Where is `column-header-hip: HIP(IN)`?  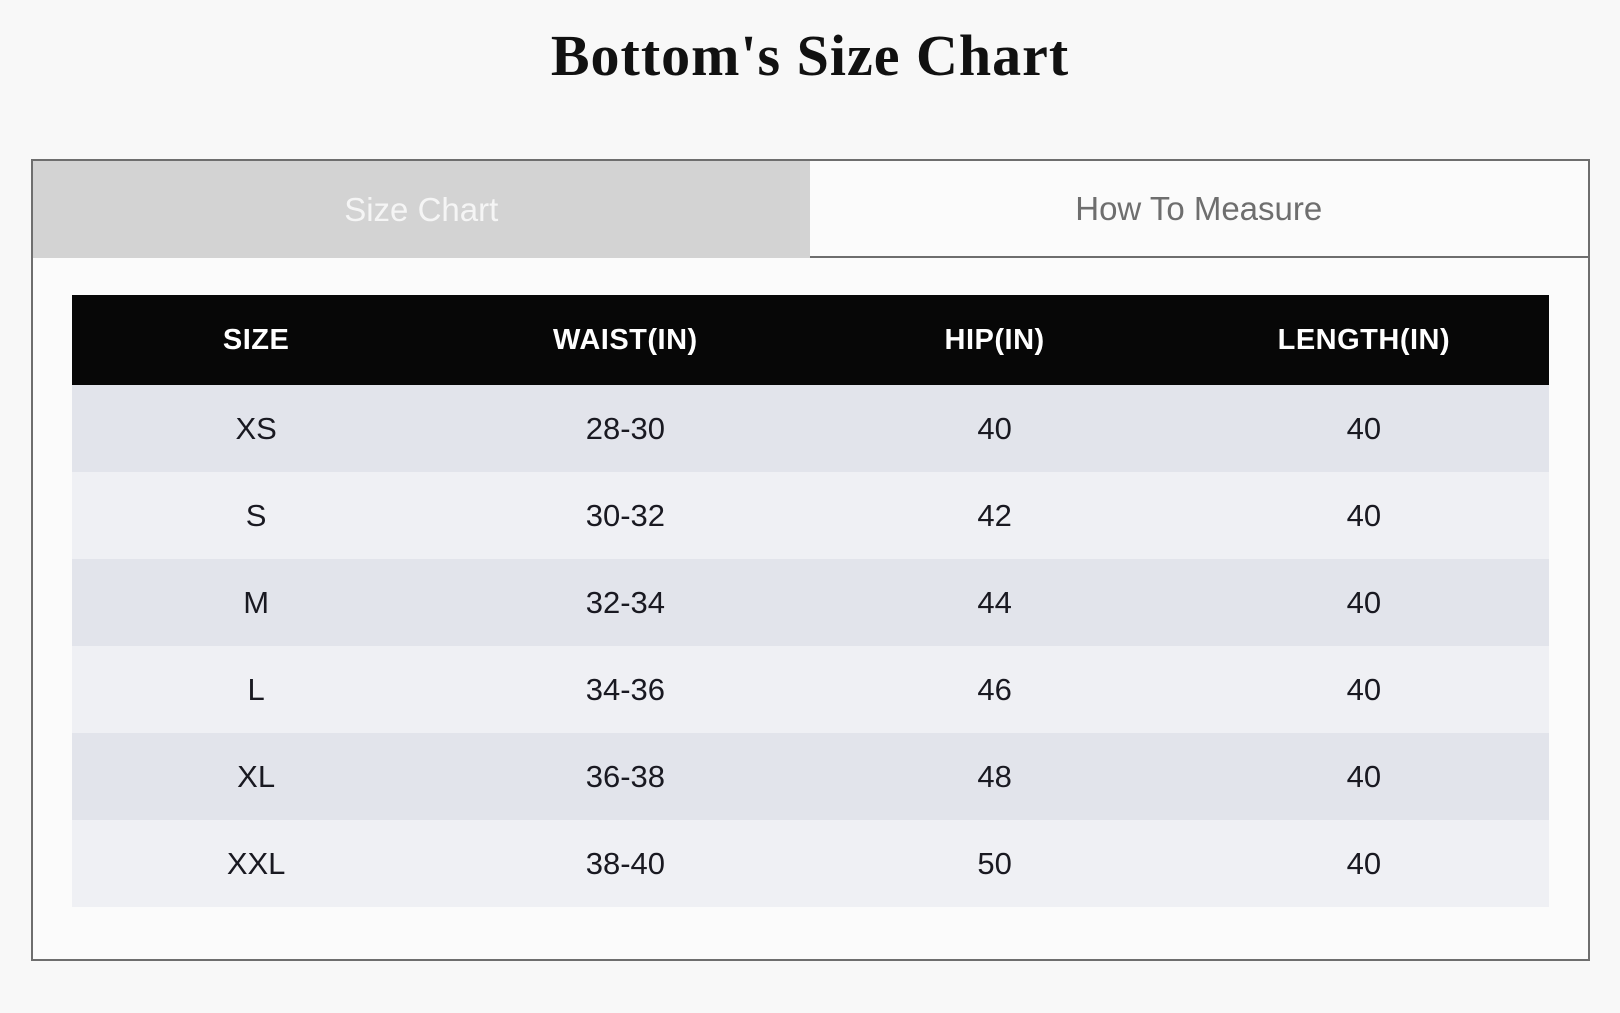
column-header-hip: HIP(IN) is located at coordinates (995, 340).